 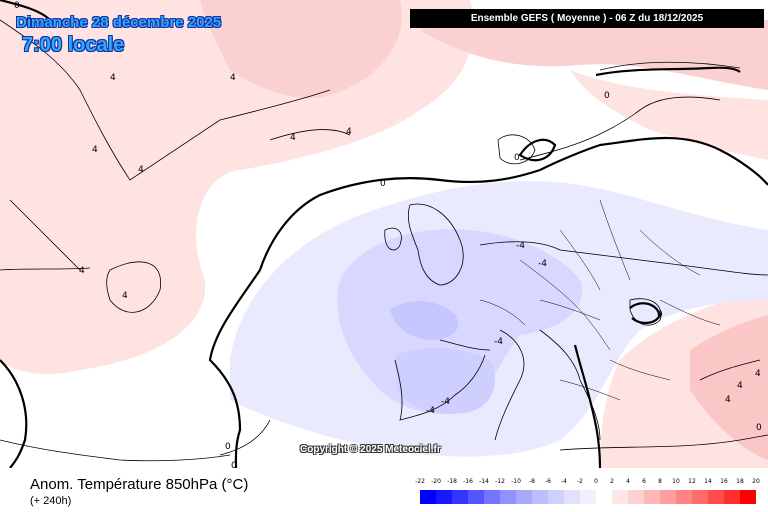 What do you see at coordinates (669, 115) in the screenshot?
I see `warm-anomaly-north-scandinavia` at bounding box center [669, 115].